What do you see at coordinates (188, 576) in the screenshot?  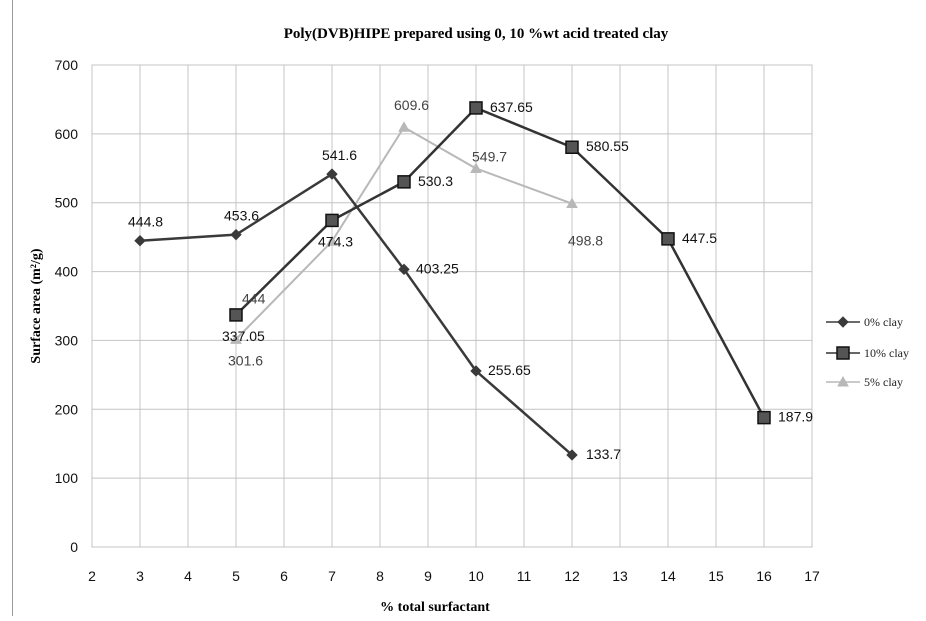 I see `x-tick-label: 4` at bounding box center [188, 576].